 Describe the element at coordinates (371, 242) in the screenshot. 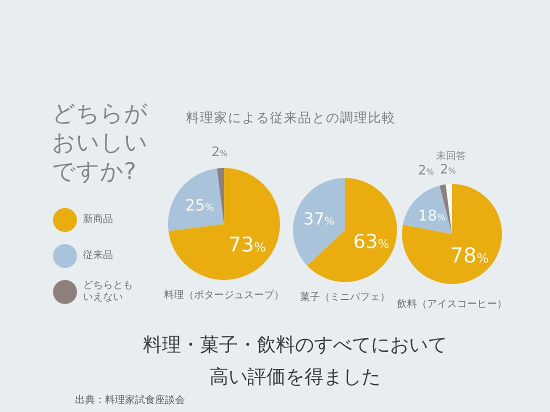

I see `data-label: 63%` at that location.